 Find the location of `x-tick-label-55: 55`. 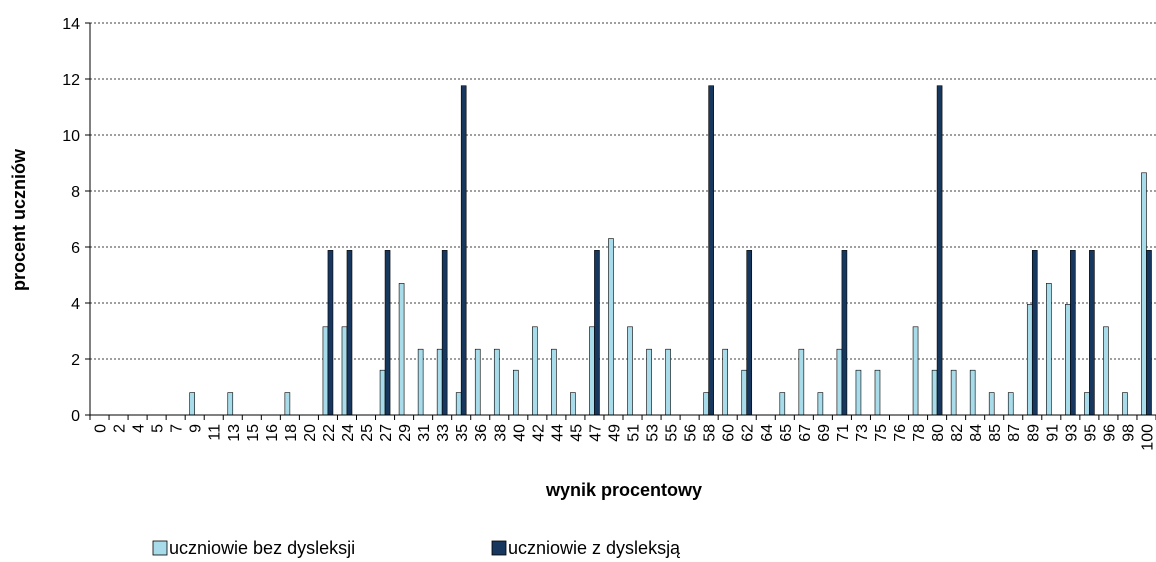

x-tick-label-55: 55 is located at coordinates (672, 433).